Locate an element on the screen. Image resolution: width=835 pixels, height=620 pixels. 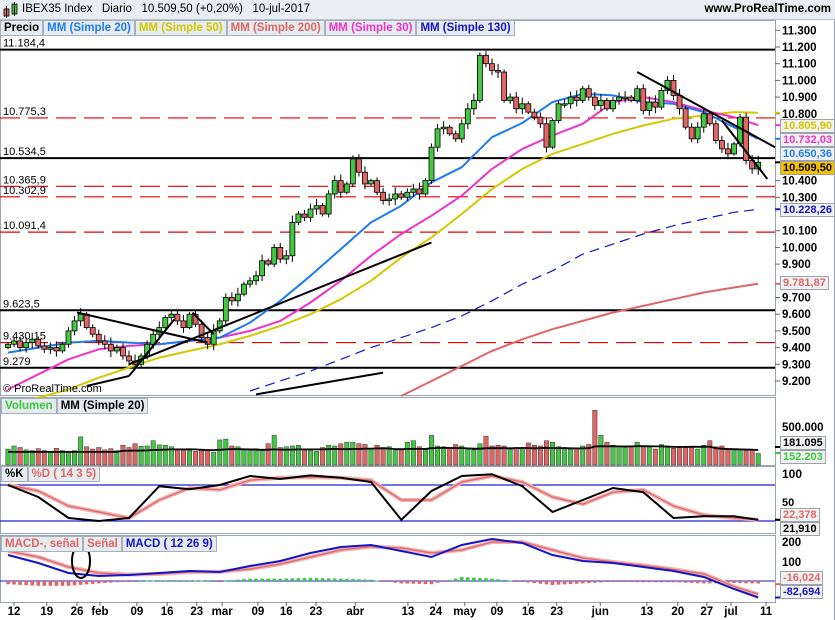
legend-item-price: MM (Simple 50) is located at coordinates (180, 28).